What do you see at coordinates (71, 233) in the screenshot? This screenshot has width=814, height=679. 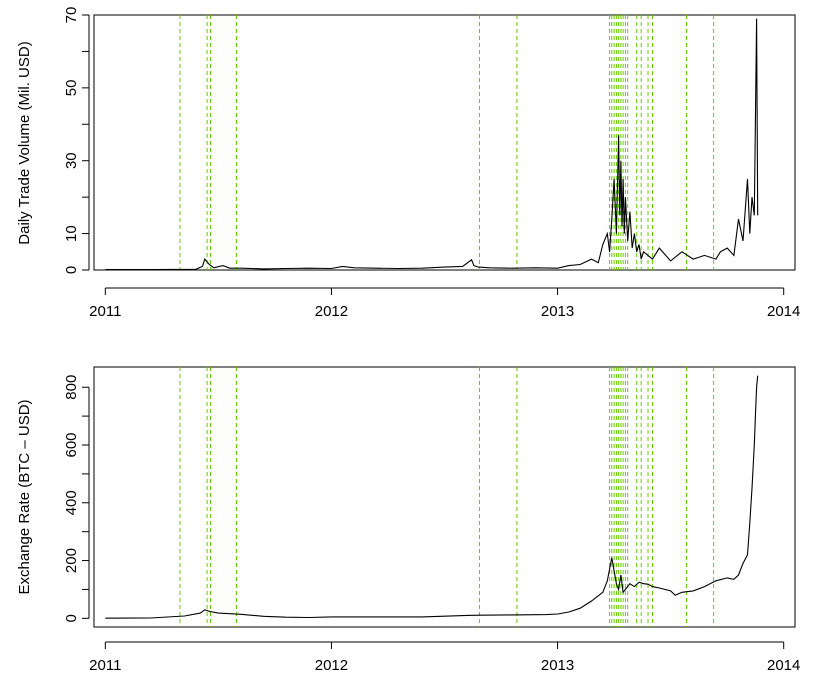 I see `volume-y-tick-label: 10` at bounding box center [71, 233].